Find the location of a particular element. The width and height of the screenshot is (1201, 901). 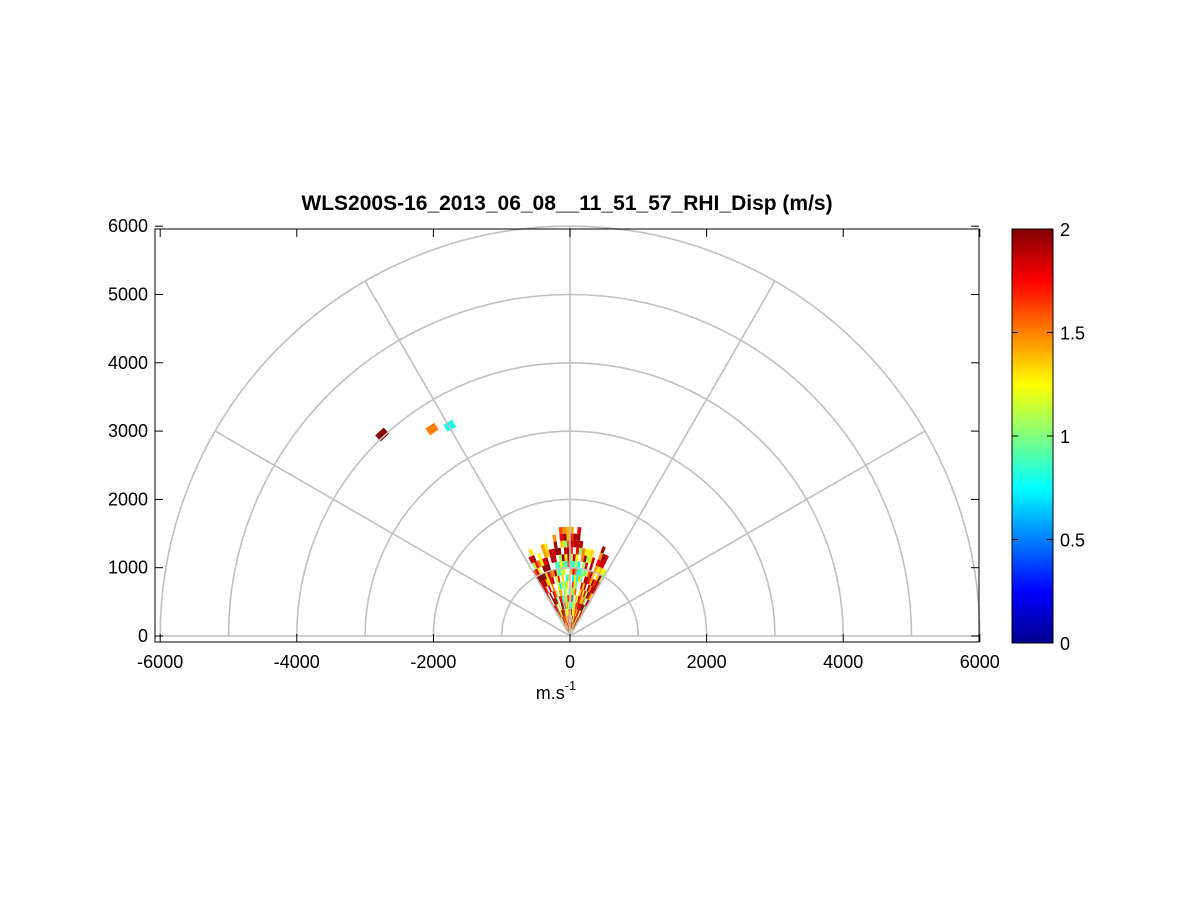

y-tick-label: 5000 is located at coordinates (128, 295).